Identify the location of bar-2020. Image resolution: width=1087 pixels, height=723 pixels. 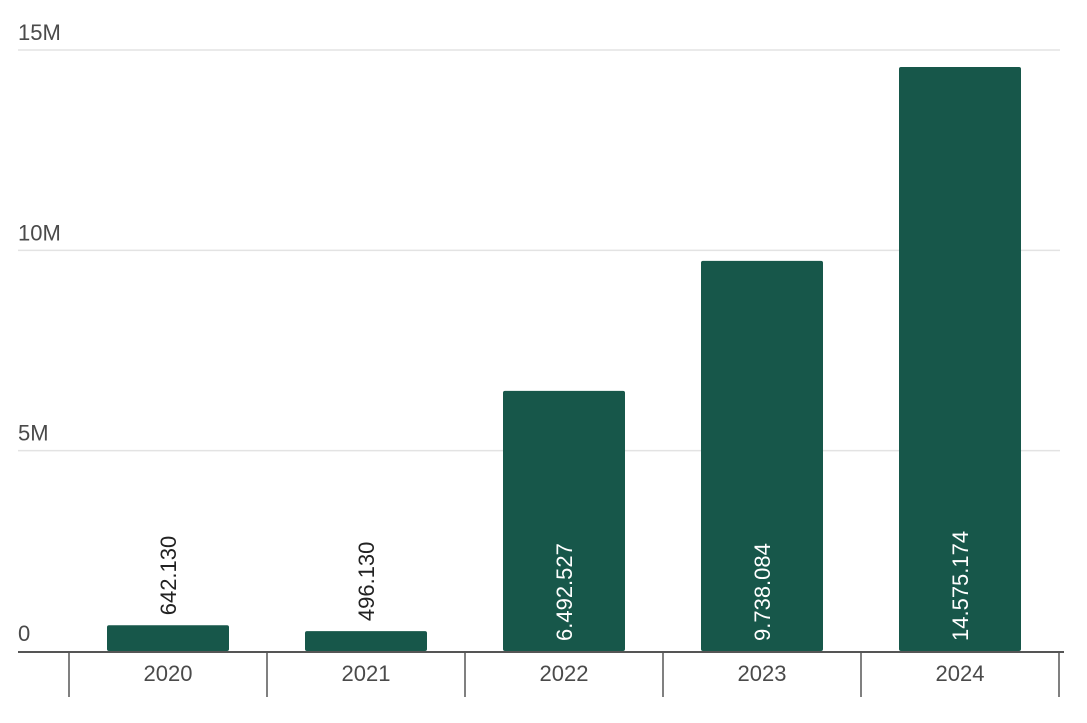
(168, 638).